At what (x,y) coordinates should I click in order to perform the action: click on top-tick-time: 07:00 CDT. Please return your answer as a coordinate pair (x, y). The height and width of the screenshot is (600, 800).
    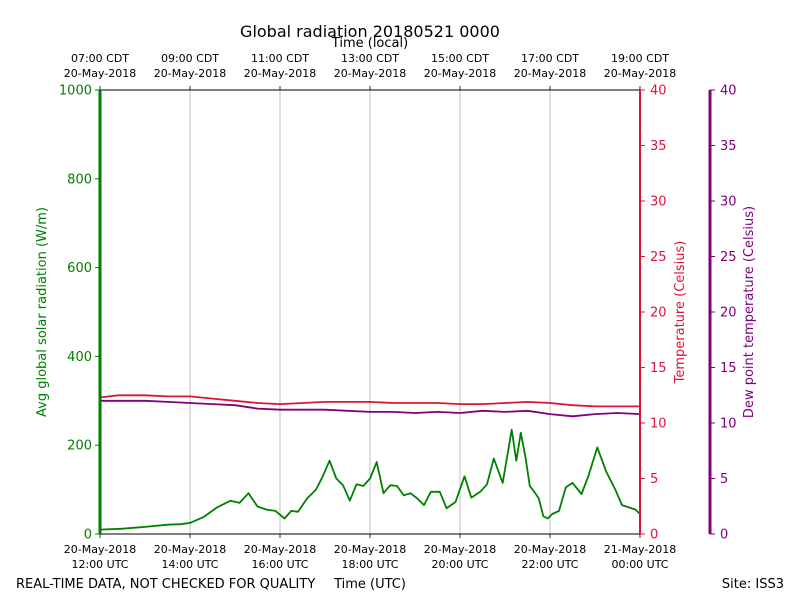
    Looking at the image, I should click on (100, 58).